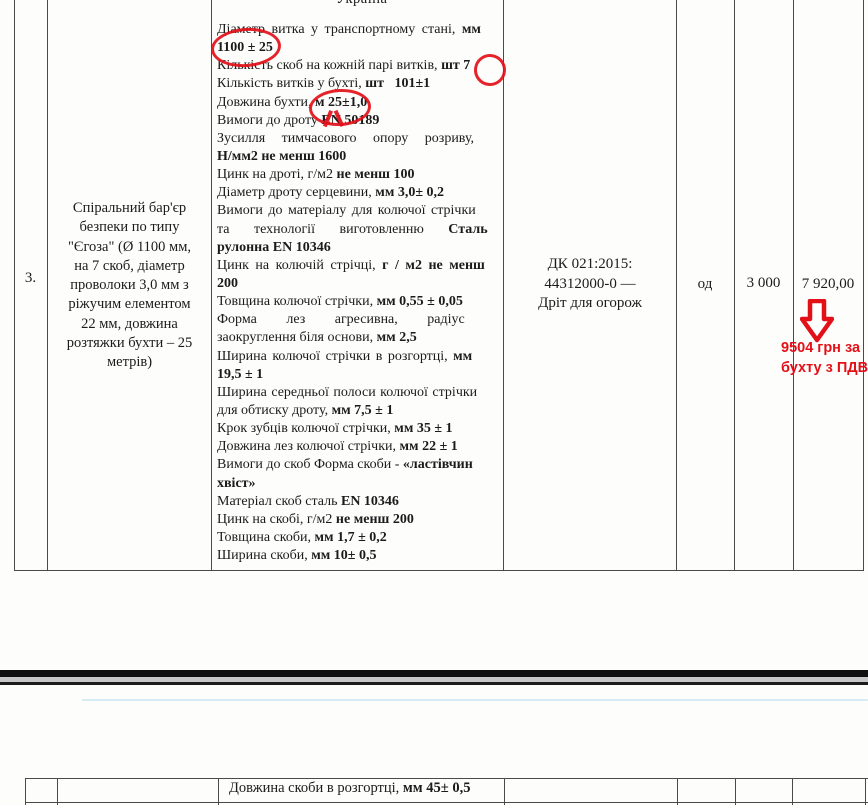  What do you see at coordinates (227, 283) in the screenshot?
I see `spec-value: 200` at bounding box center [227, 283].